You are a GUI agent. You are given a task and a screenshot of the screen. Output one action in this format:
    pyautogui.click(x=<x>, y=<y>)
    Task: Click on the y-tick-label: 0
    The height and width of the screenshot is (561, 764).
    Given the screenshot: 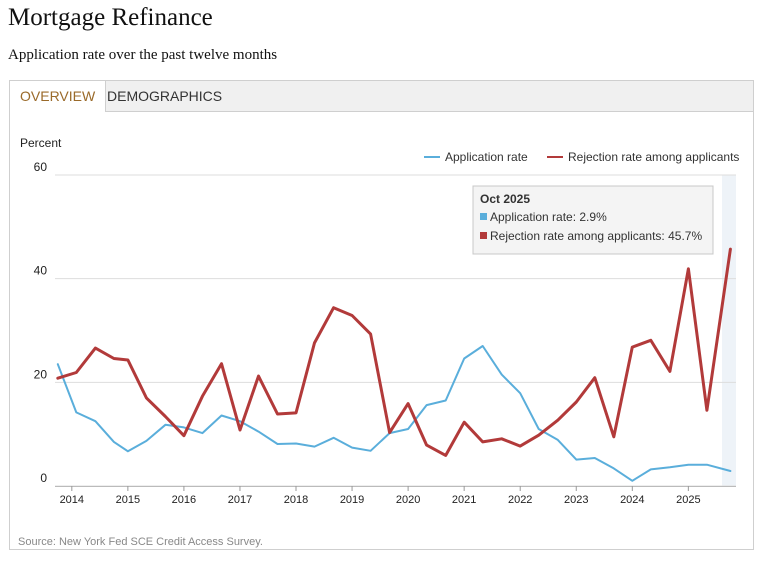 What is the action you would take?
    pyautogui.click(x=43, y=478)
    